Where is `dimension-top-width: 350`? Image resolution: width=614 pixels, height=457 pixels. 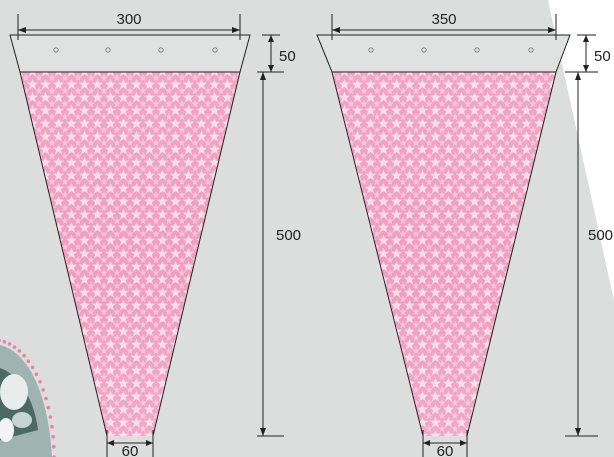
dimension-top-width: 350 is located at coordinates (444, 25).